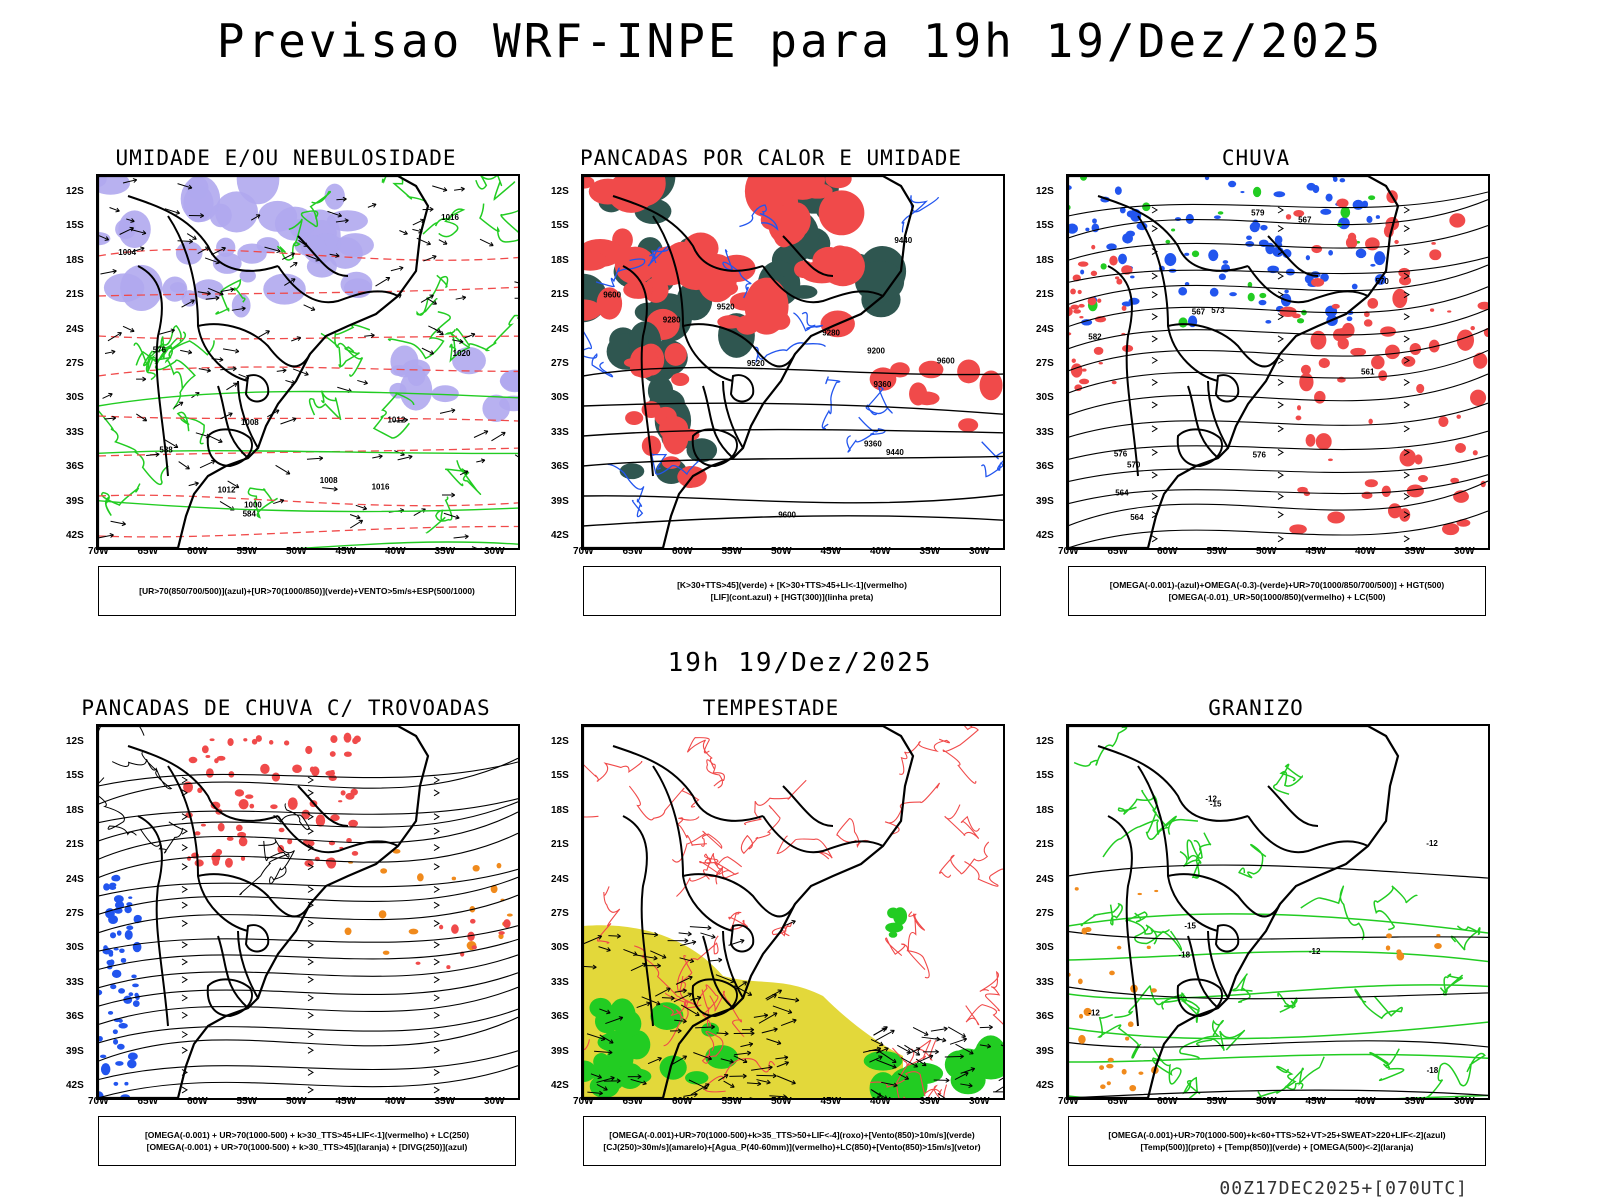 This screenshot has width=1600, height=1200. I want to click on map-chuva: 582 576 573 570 567 564 561 579 576 570 567 564, so click(1278, 362).